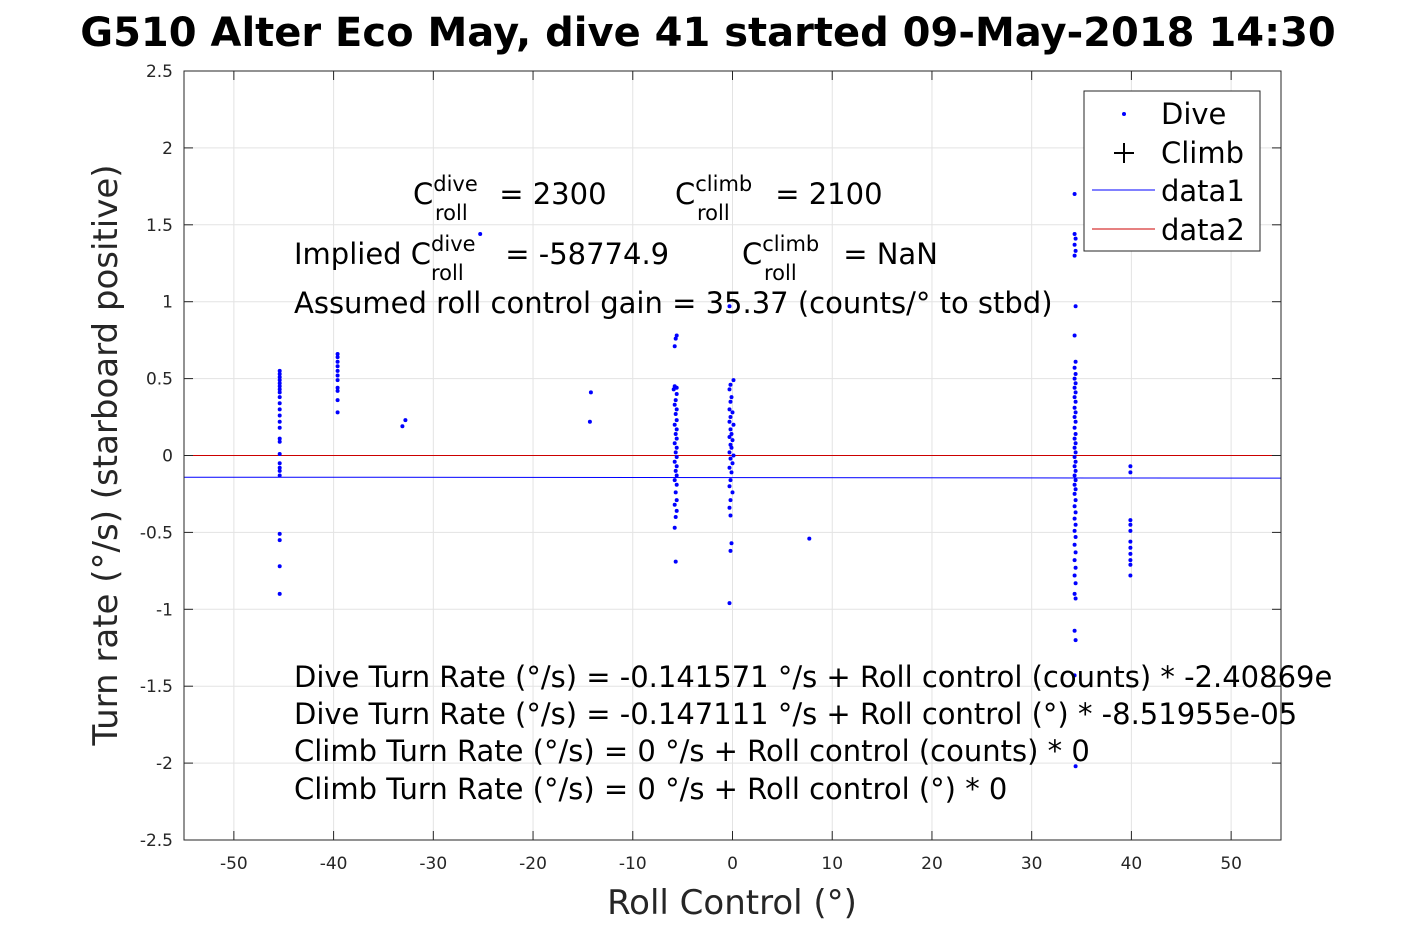 The width and height of the screenshot is (1417, 945). Describe the element at coordinates (1193, 114) in the screenshot. I see `legend-dive-label: Dive` at that location.